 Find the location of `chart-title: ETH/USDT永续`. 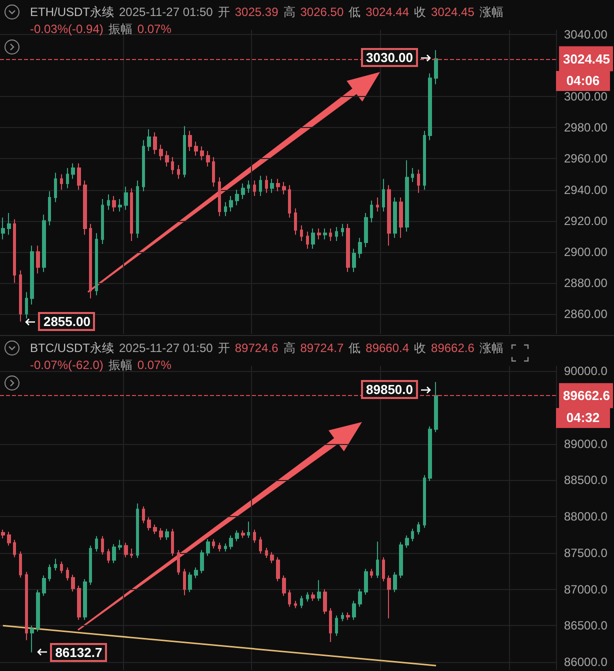

chart-title: ETH/USDT永续 is located at coordinates (72, 12).